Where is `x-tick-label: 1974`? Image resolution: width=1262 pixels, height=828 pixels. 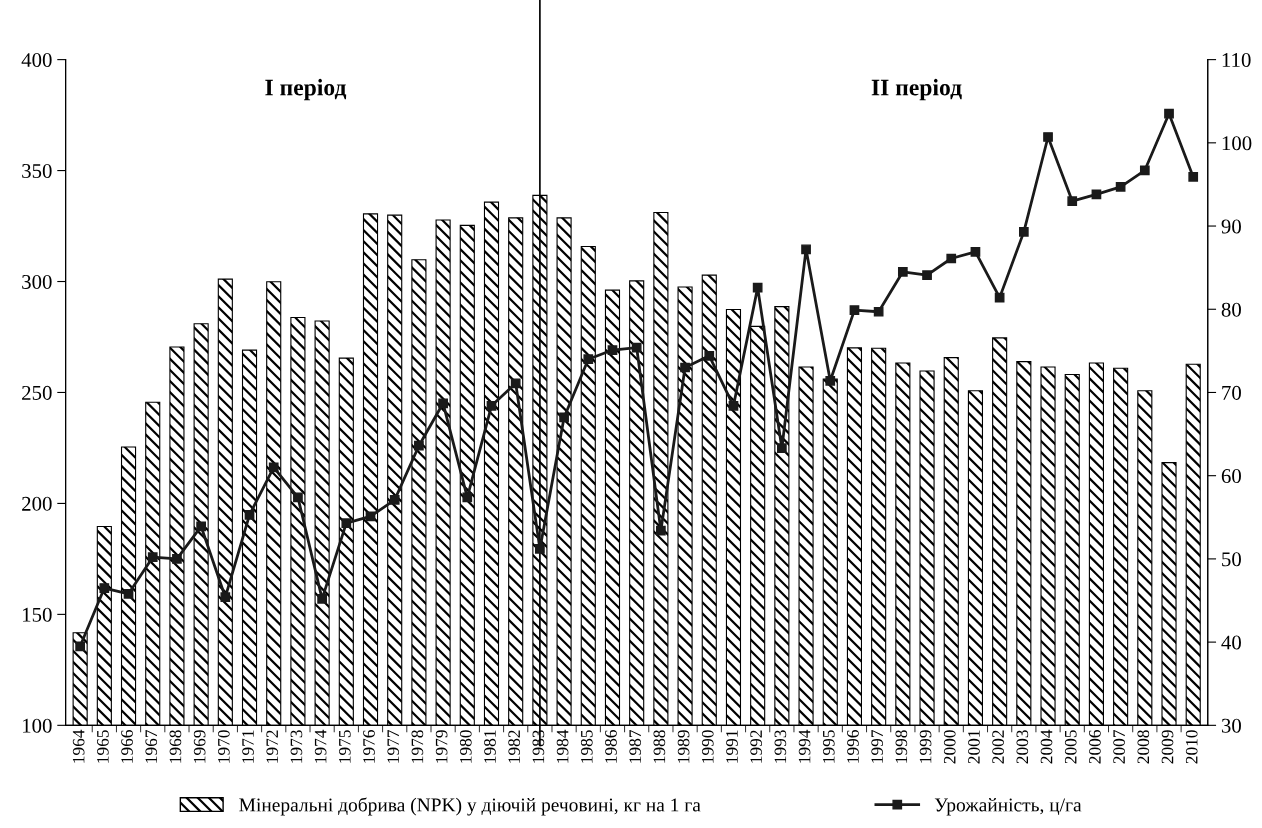
x-tick-label: 1974 is located at coordinates (320, 746).